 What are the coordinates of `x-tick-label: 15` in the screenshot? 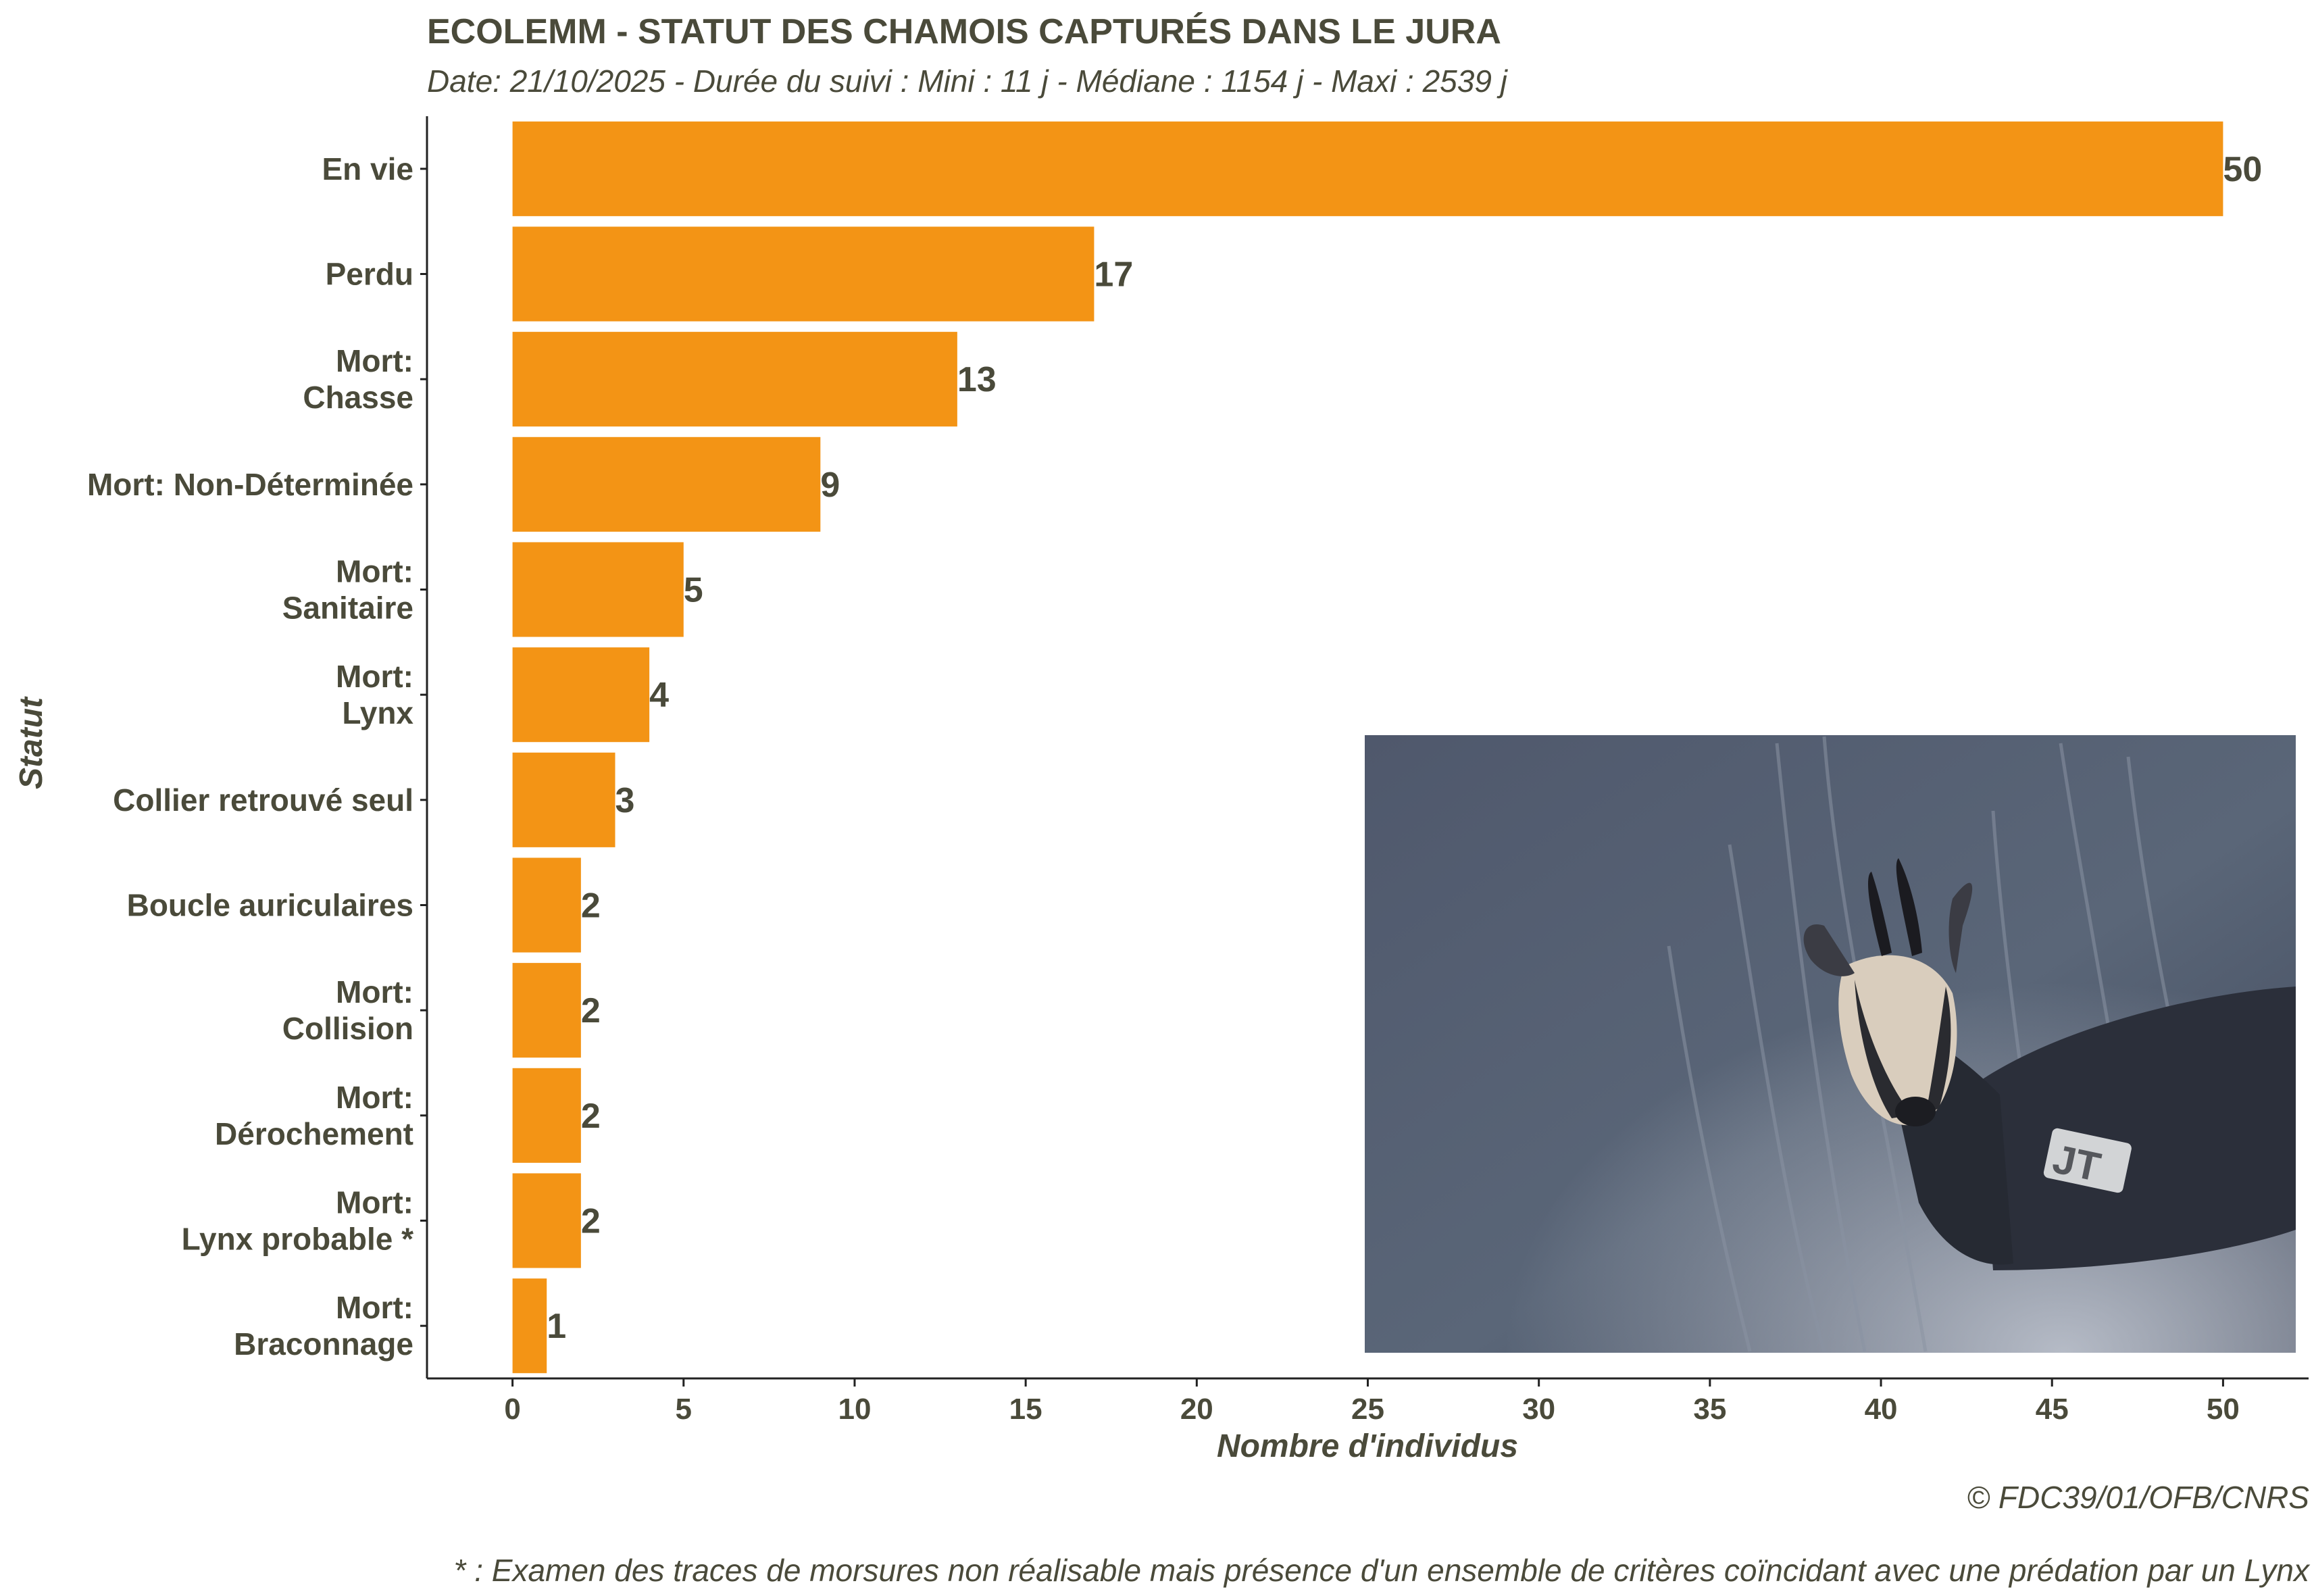 It's located at (1025, 1410).